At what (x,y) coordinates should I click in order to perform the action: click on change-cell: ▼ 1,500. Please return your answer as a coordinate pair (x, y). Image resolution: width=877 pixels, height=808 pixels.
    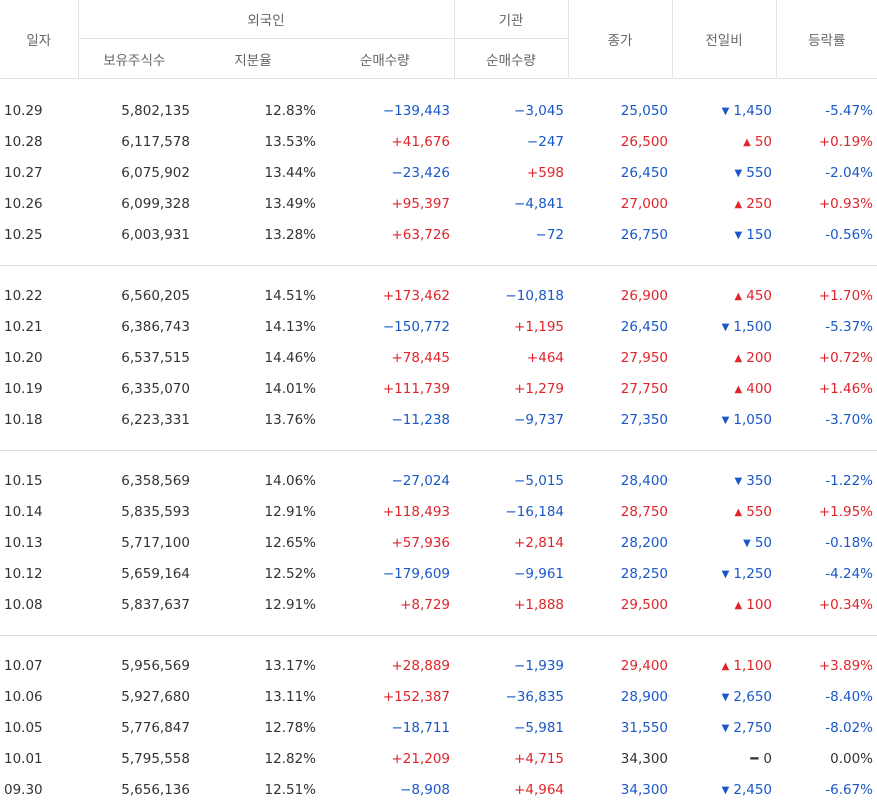
    Looking at the image, I should click on (724, 326).